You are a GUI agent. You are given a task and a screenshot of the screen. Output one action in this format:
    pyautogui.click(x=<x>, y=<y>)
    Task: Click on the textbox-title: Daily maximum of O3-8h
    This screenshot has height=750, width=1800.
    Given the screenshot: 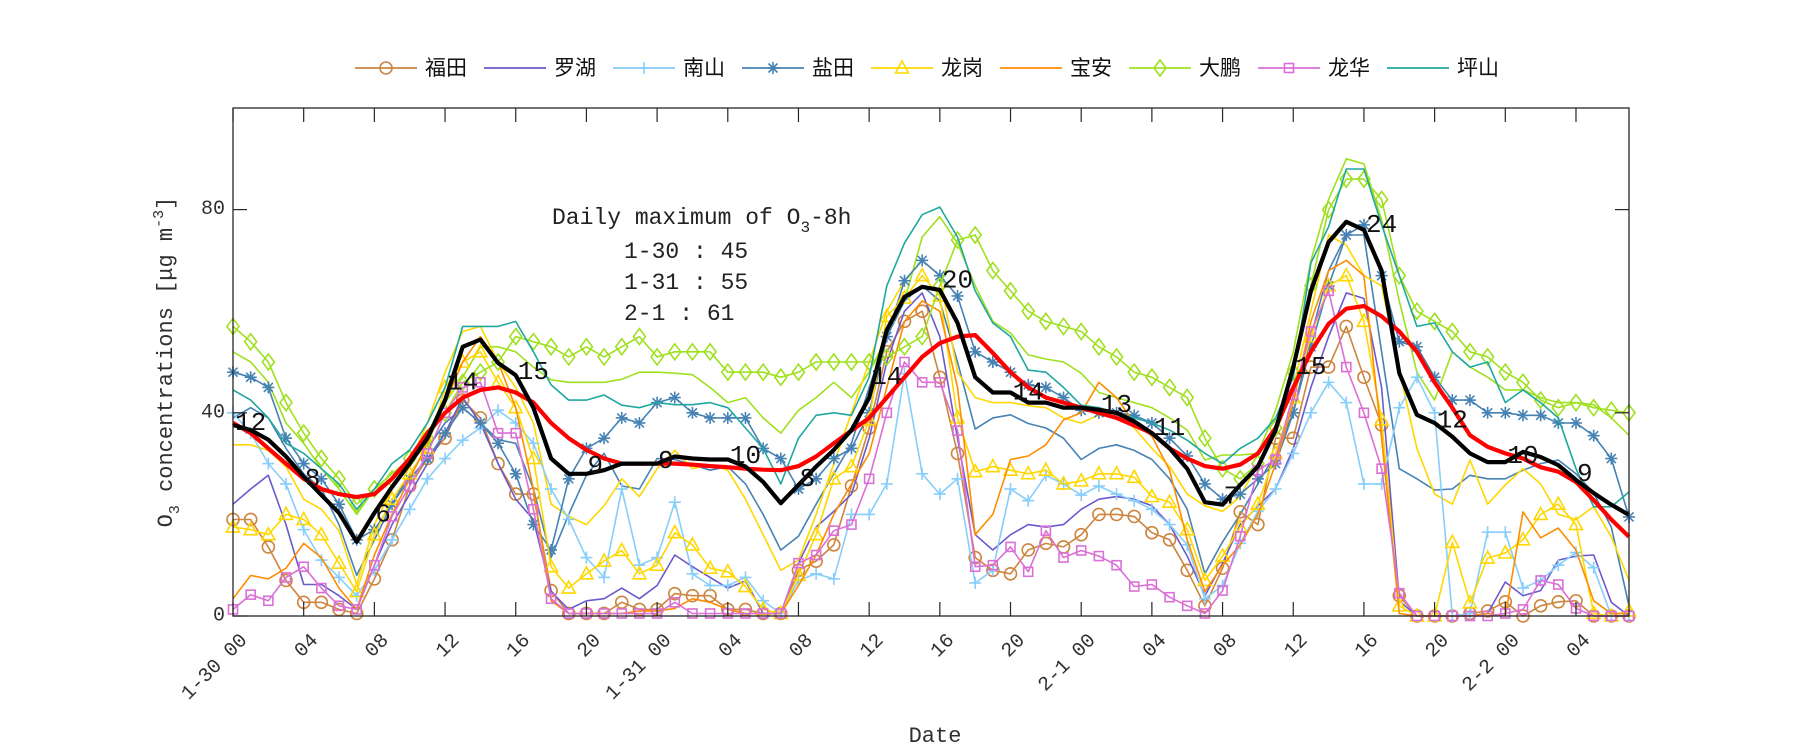 What is the action you would take?
    pyautogui.click(x=701, y=221)
    